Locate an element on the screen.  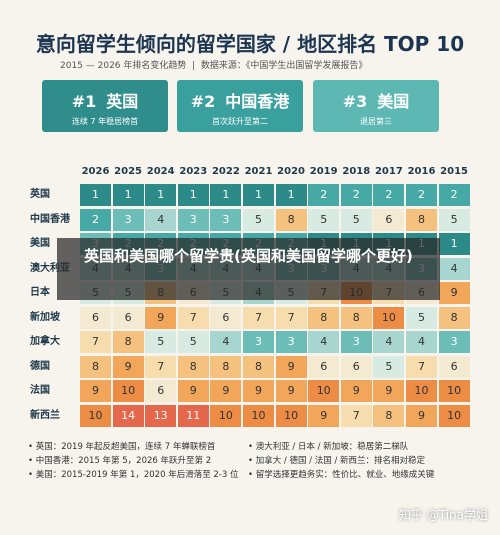
note: • 美国：2015-2019 年第 1，2020 年后滑落至 2-3 位 is located at coordinates (133, 475).